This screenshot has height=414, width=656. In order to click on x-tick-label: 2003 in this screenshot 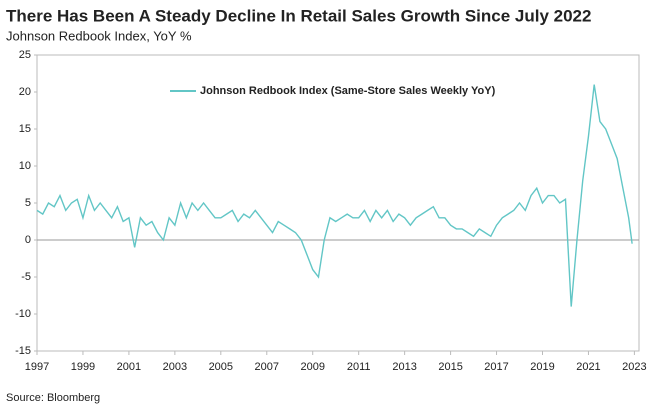, I will do `click(175, 367)`.